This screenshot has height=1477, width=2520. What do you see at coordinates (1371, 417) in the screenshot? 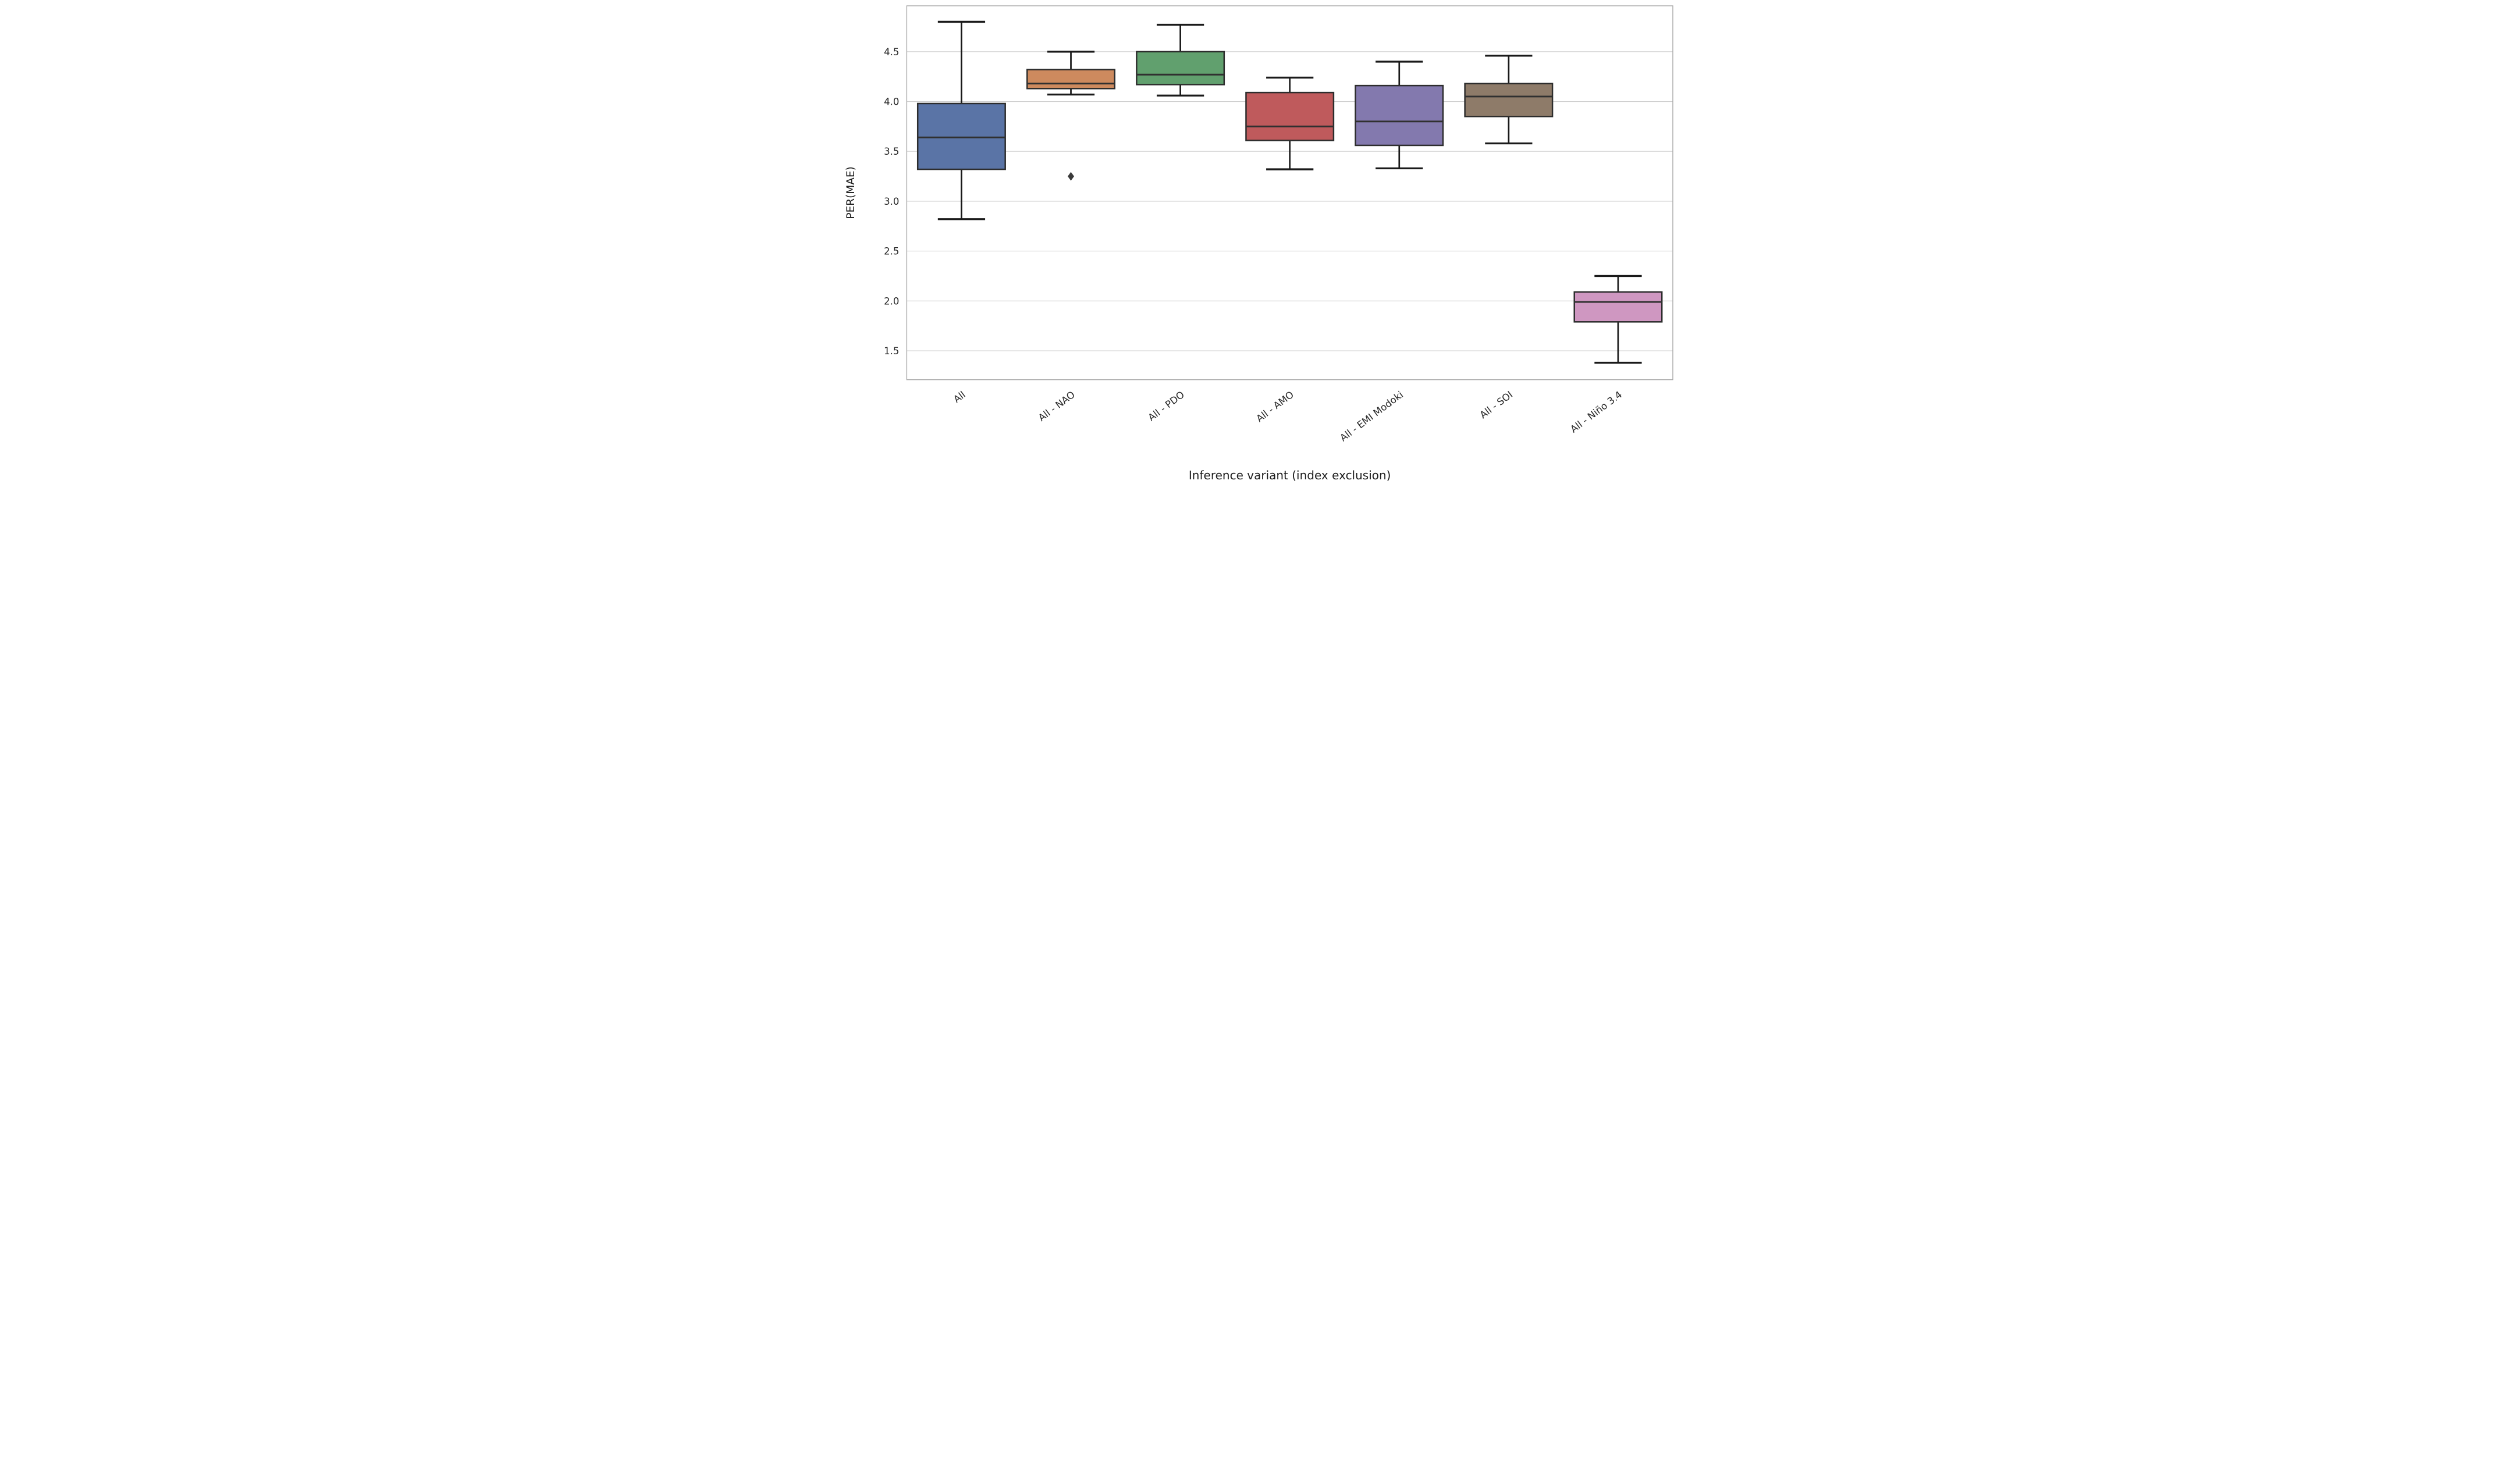
I see `x-tick-label: All - EMI Modoki` at bounding box center [1371, 417].